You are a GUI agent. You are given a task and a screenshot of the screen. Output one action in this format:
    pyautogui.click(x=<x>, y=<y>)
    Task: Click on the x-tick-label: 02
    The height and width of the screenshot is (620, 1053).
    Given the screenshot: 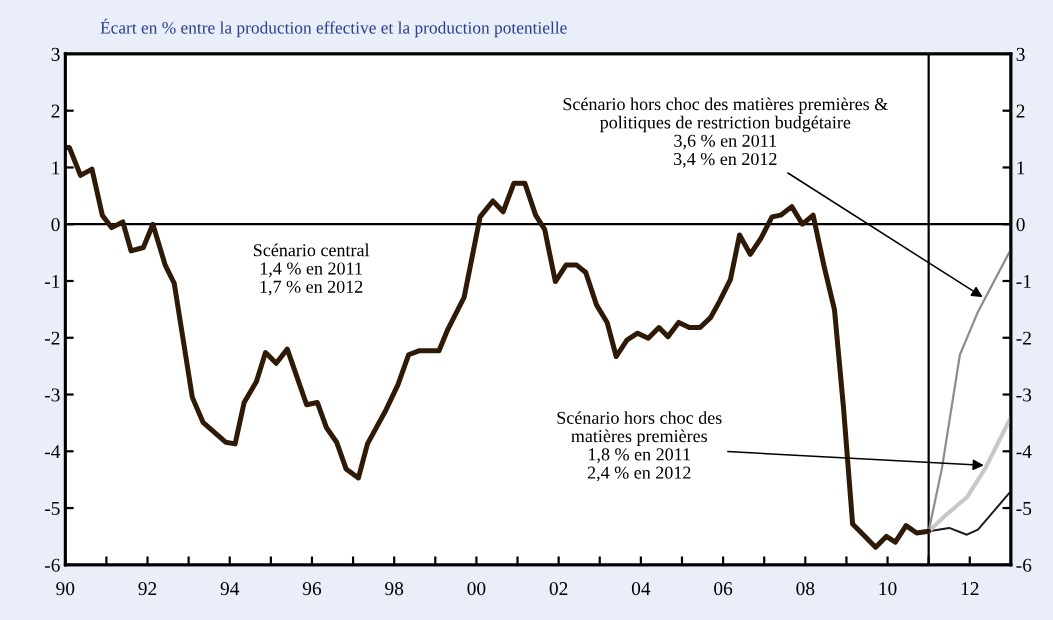 What is the action you would take?
    pyautogui.click(x=558, y=589)
    